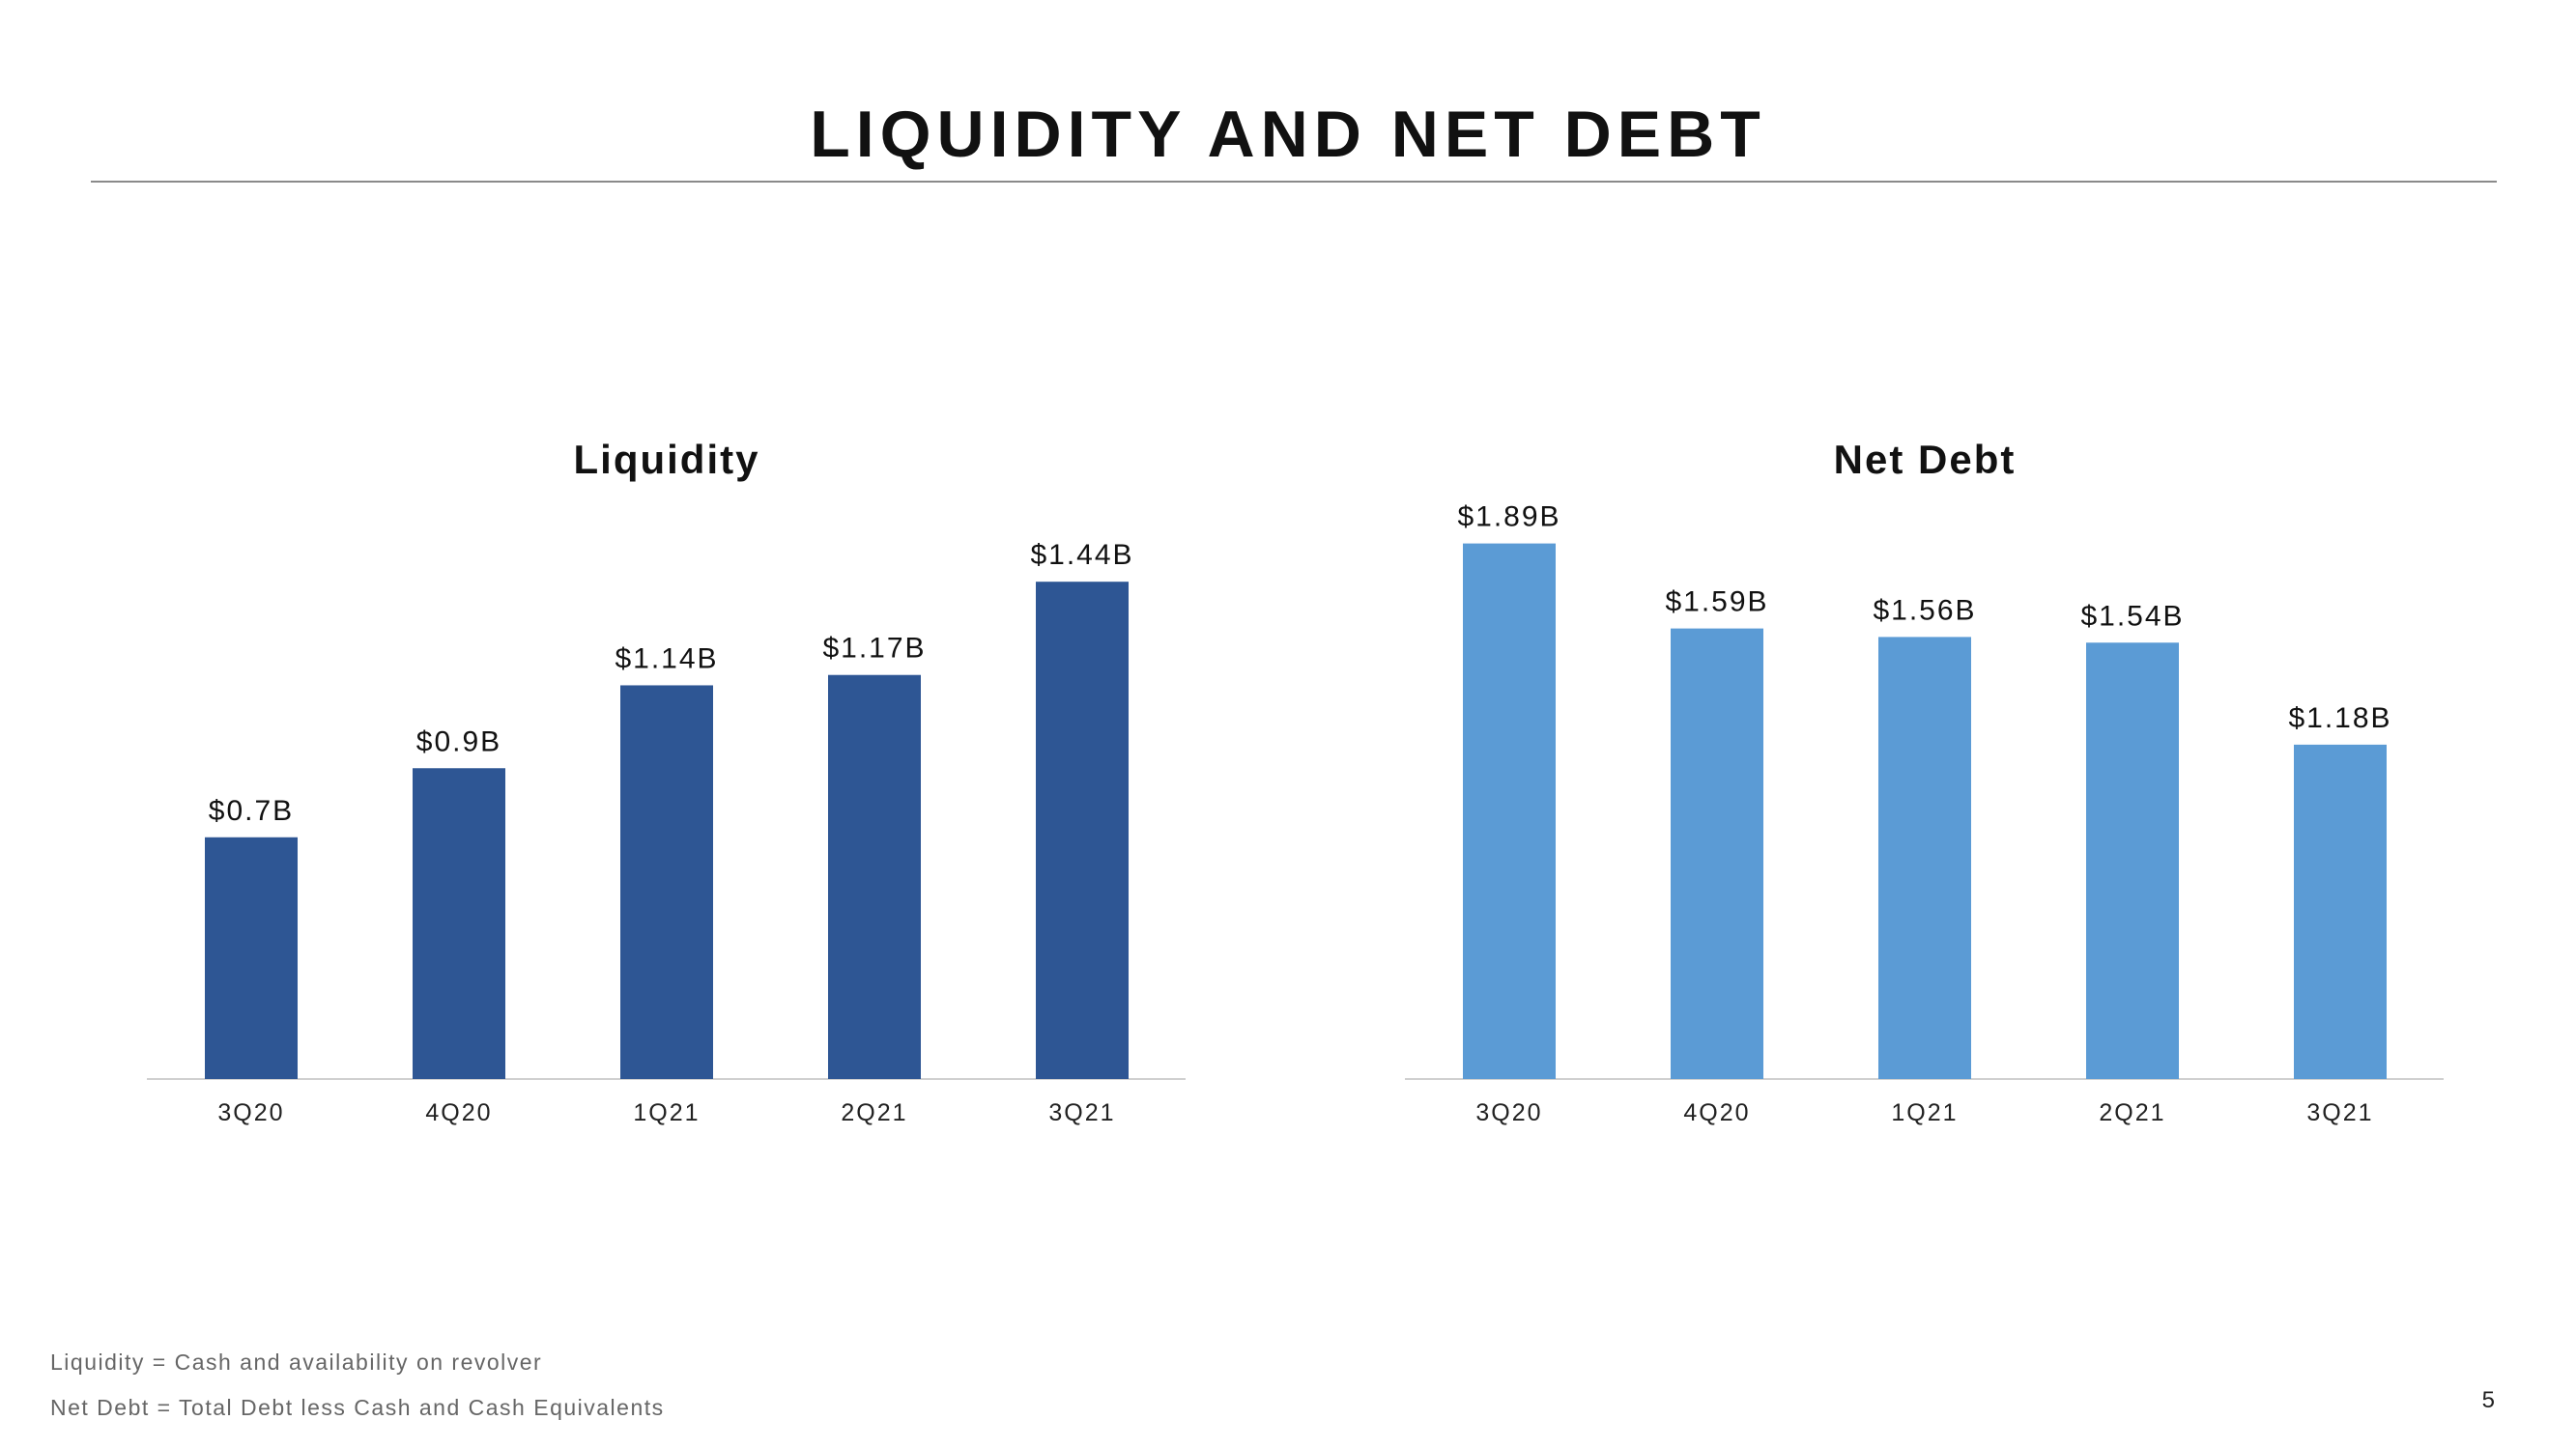 The image size is (2576, 1449). What do you see at coordinates (1925, 610) in the screenshot?
I see `net-debt-data-label: $1.56B` at bounding box center [1925, 610].